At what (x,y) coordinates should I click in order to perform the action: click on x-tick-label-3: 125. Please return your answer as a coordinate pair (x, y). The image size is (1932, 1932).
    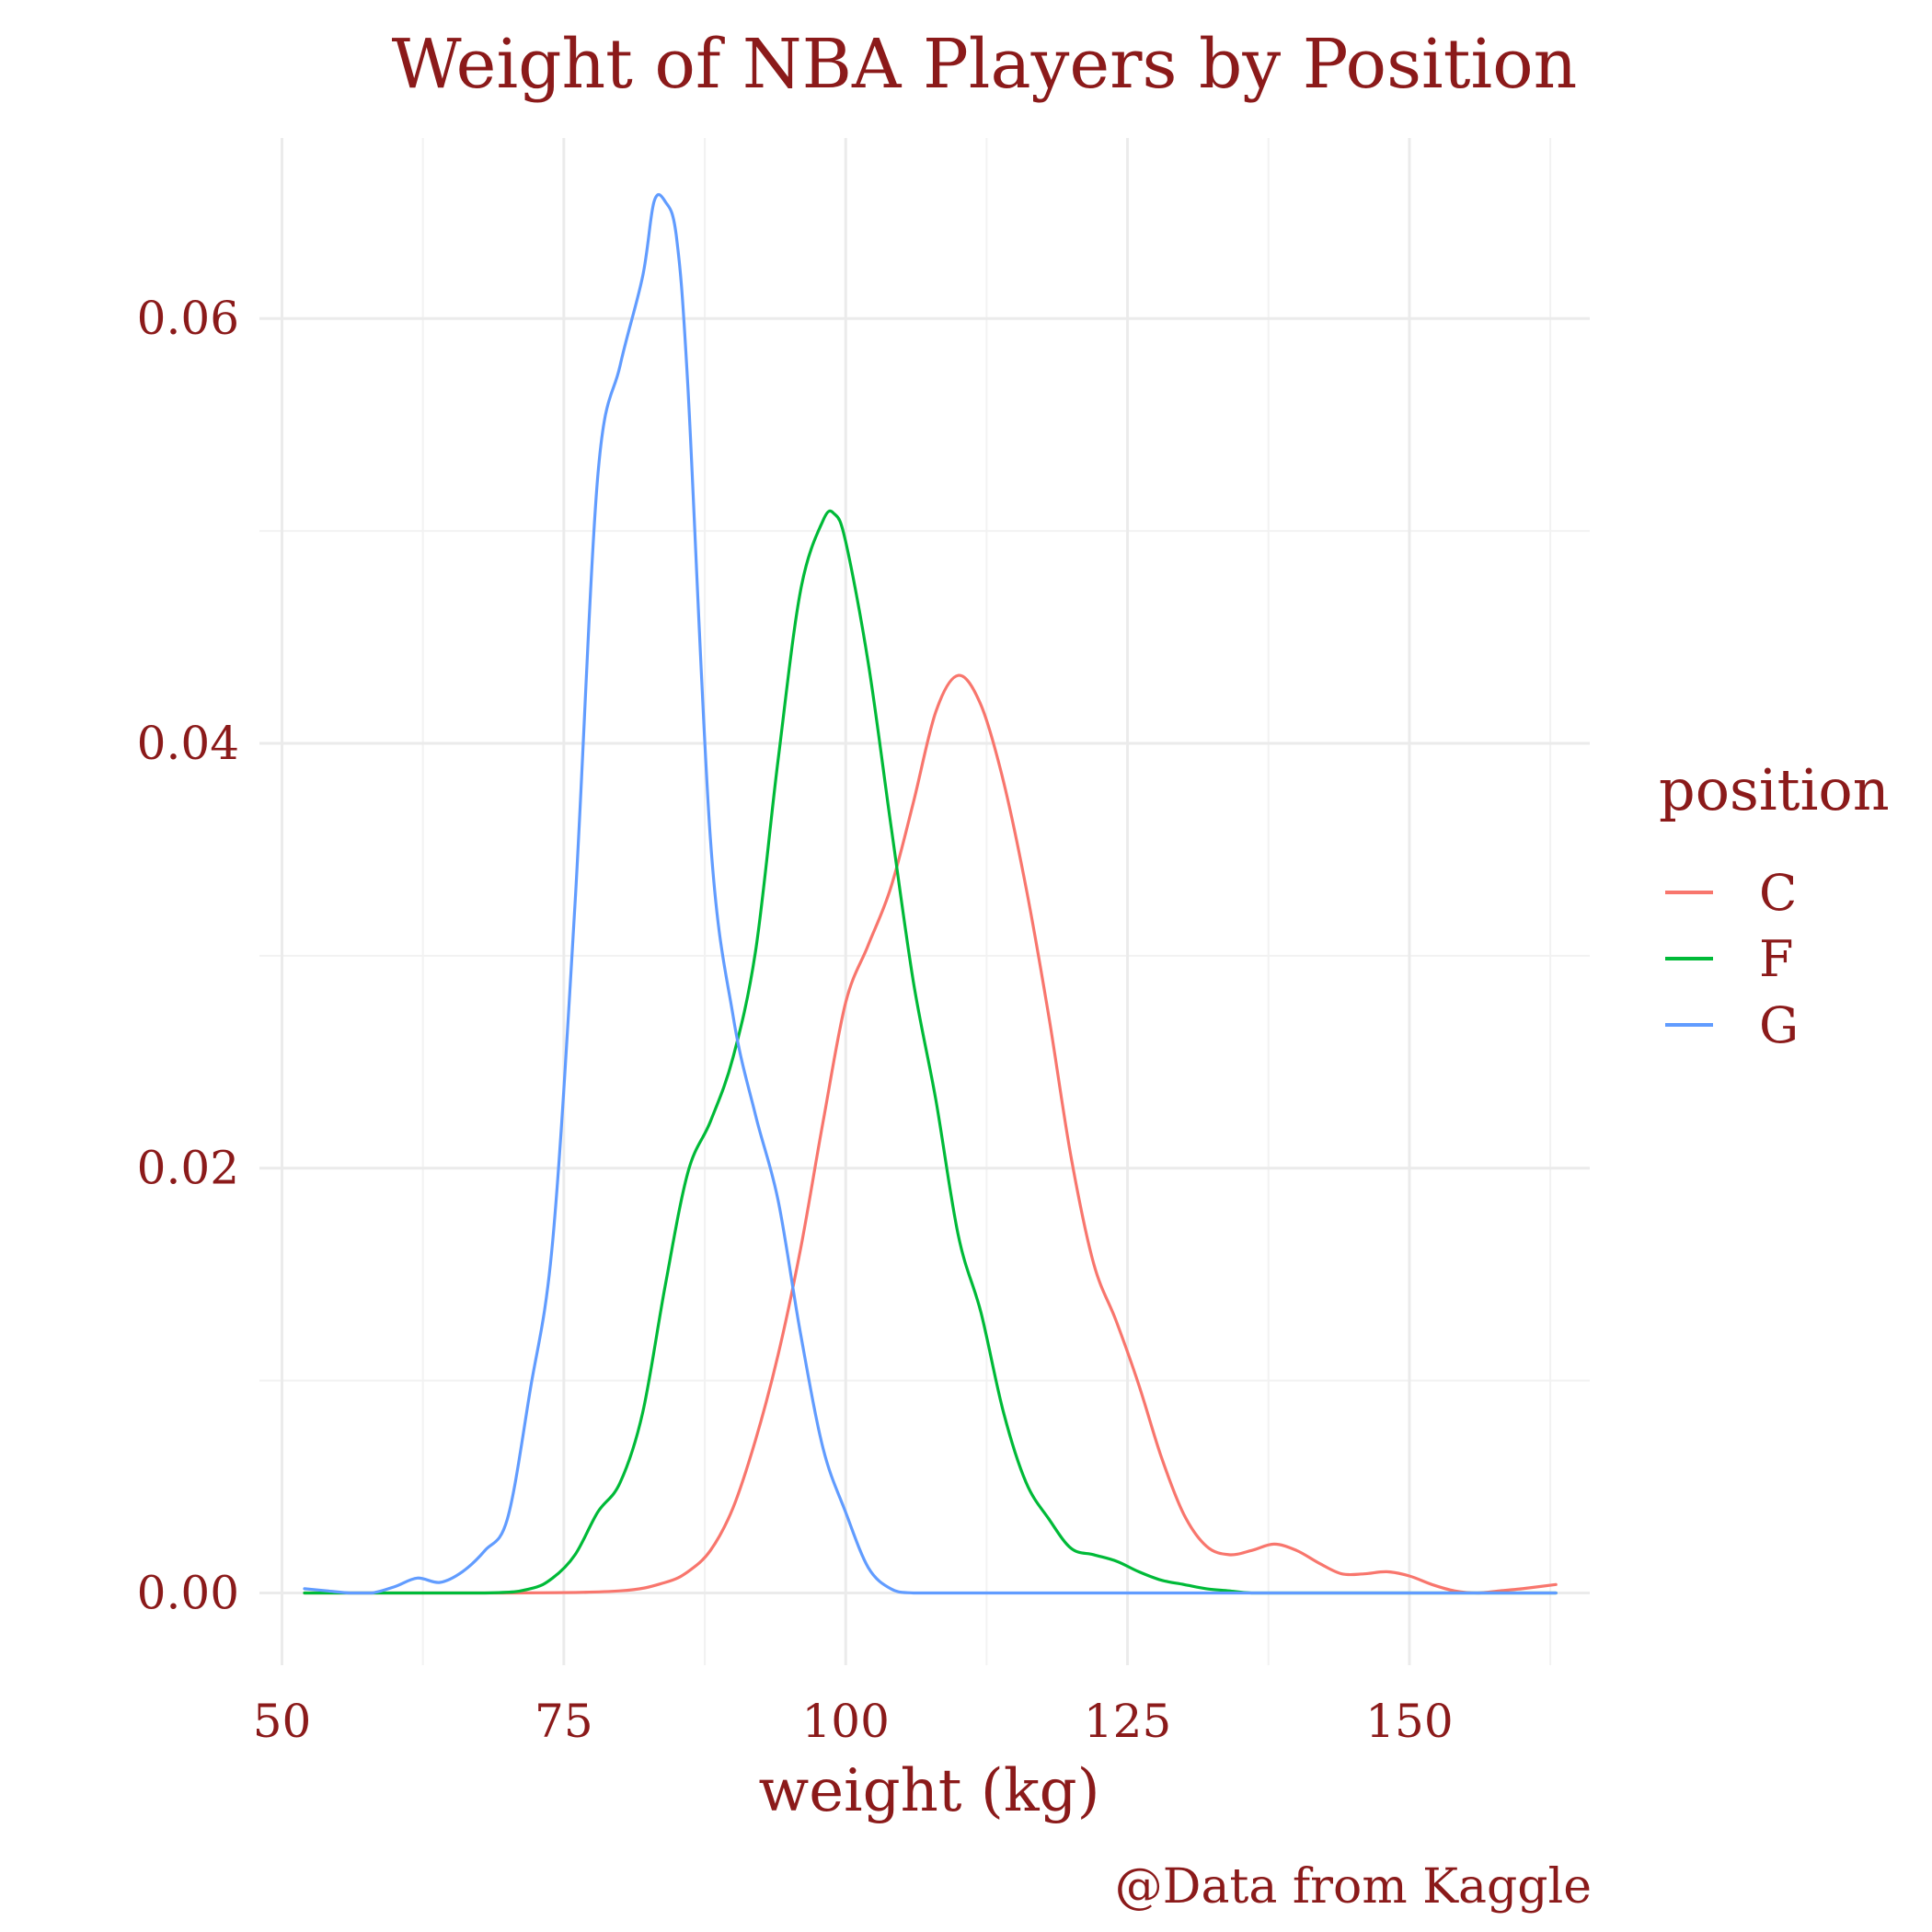
    Looking at the image, I should click on (1127, 1721).